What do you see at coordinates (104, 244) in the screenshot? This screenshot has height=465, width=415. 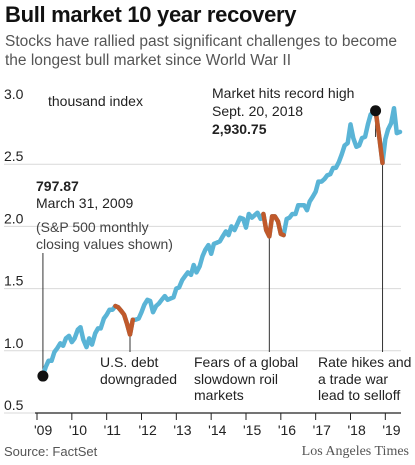 I see `annotation-start-note-2: closing values shown)` at bounding box center [104, 244].